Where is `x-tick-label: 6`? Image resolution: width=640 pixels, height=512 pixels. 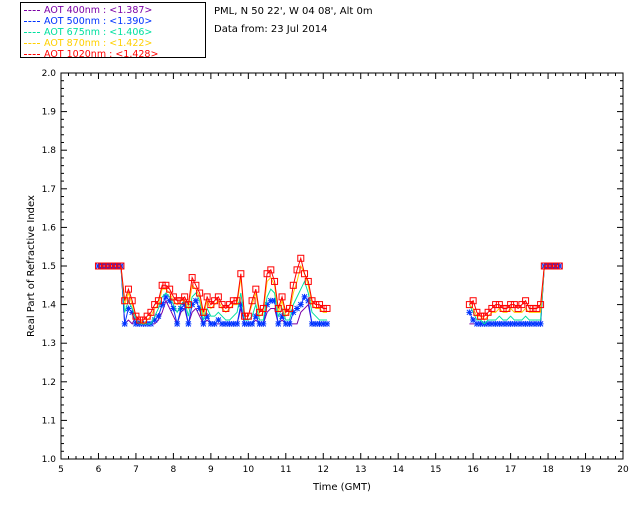 x-tick-label: 6 is located at coordinates (99, 470).